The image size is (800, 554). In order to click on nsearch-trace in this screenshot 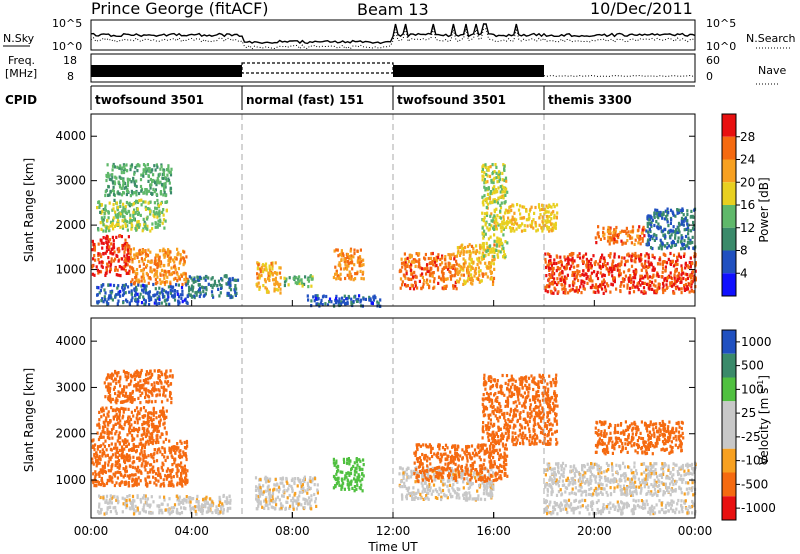, I will do `click(393, 38)`.